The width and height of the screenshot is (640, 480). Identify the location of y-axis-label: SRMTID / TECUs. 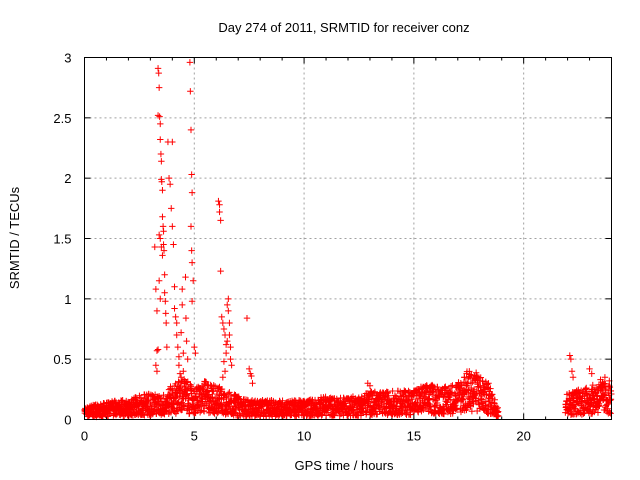
(14, 237).